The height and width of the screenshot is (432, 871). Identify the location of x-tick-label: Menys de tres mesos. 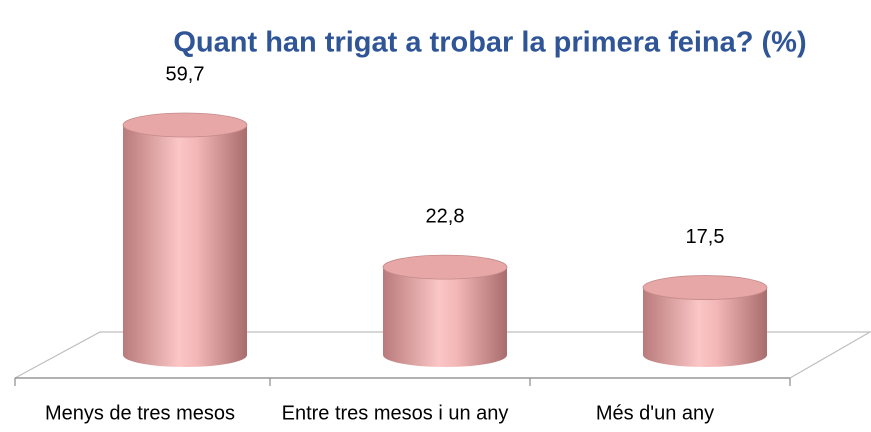
(140, 413).